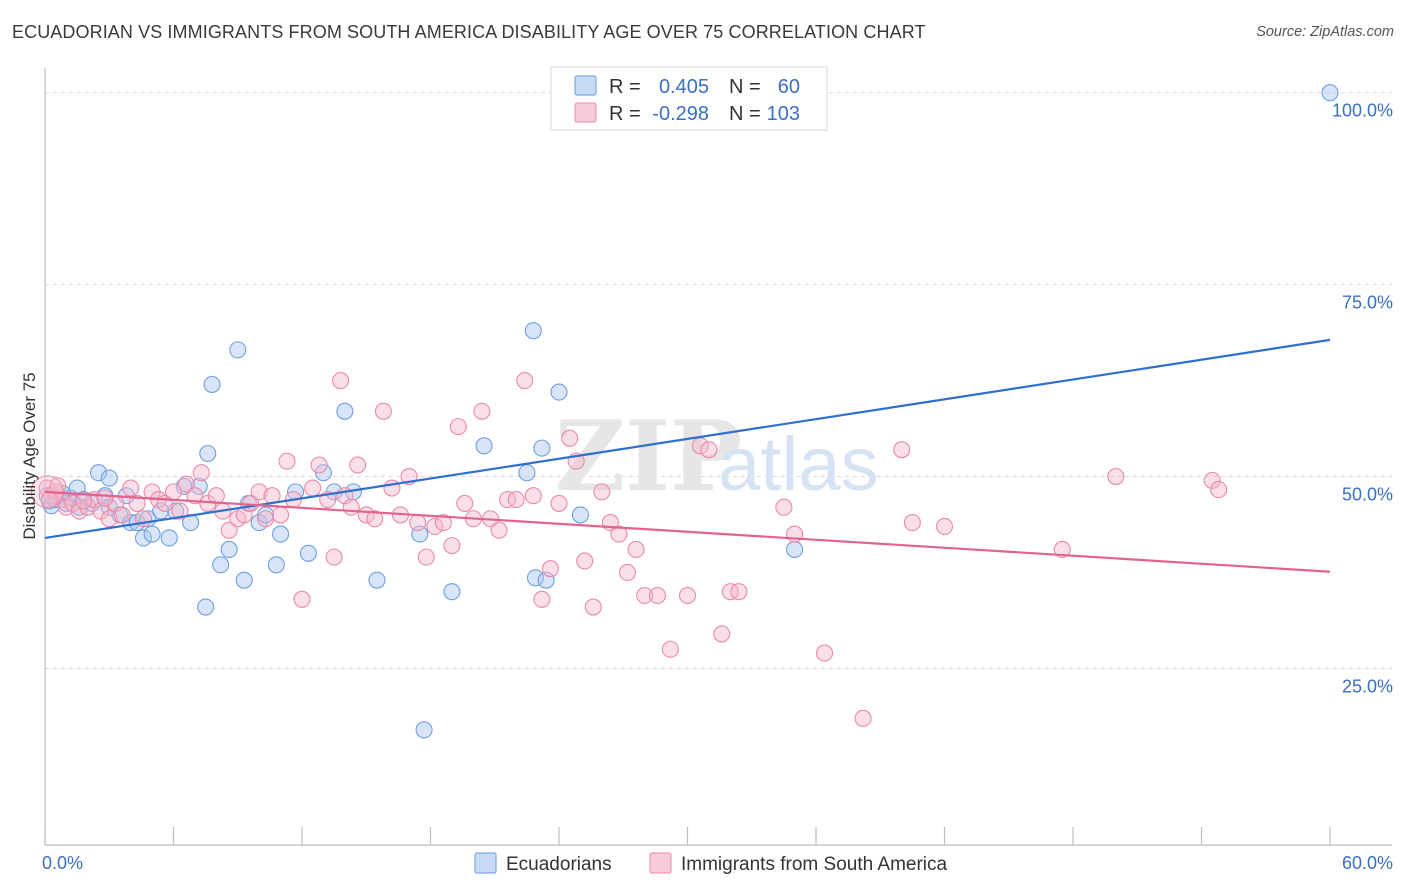 The width and height of the screenshot is (1406, 892). What do you see at coordinates (485, 863) in the screenshot?
I see `bottom-legend-swatch-ecuadorians` at bounding box center [485, 863].